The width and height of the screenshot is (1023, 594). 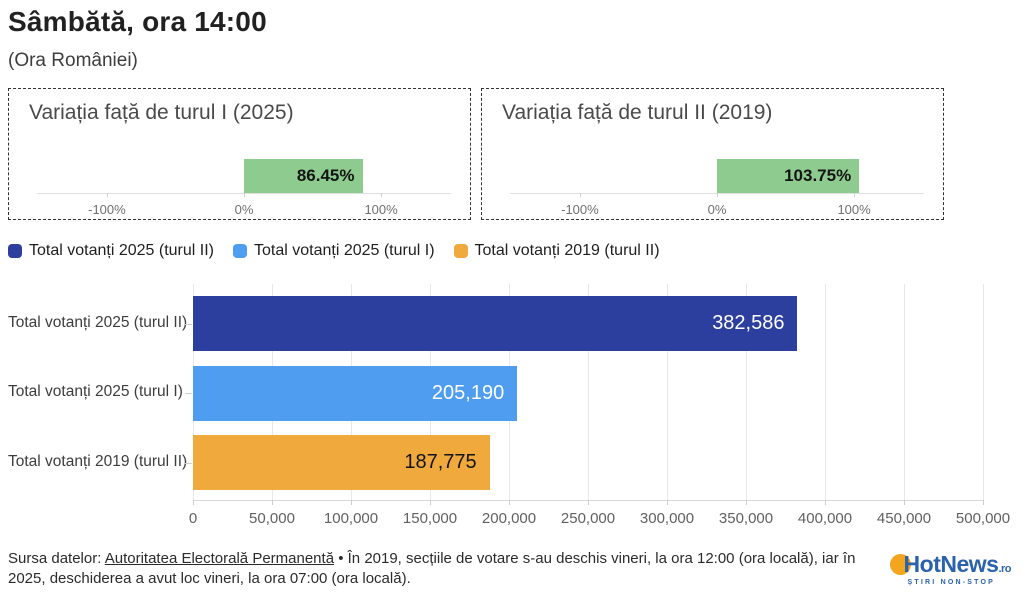 What do you see at coordinates (1004, 569) in the screenshot?
I see `hotnews-tld: .ro` at bounding box center [1004, 569].